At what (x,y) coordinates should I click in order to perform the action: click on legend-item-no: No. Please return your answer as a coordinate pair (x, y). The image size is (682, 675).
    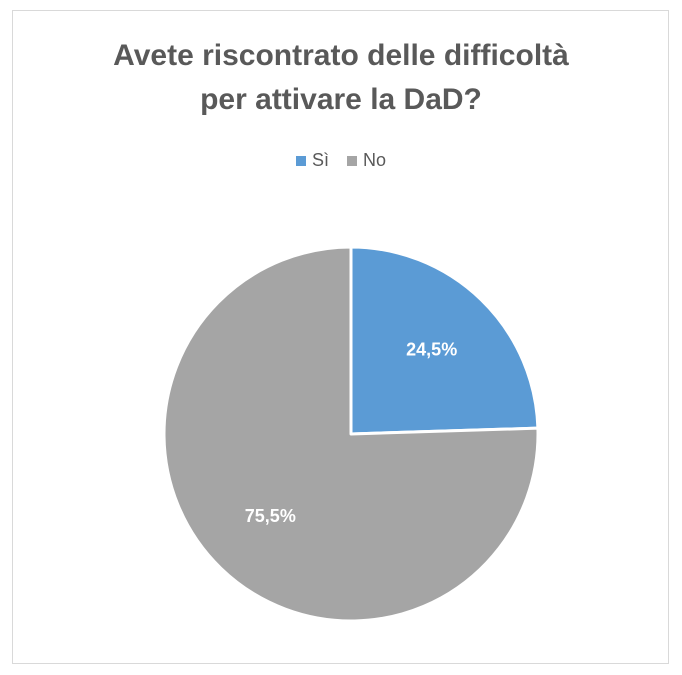
    Looking at the image, I should click on (366, 160).